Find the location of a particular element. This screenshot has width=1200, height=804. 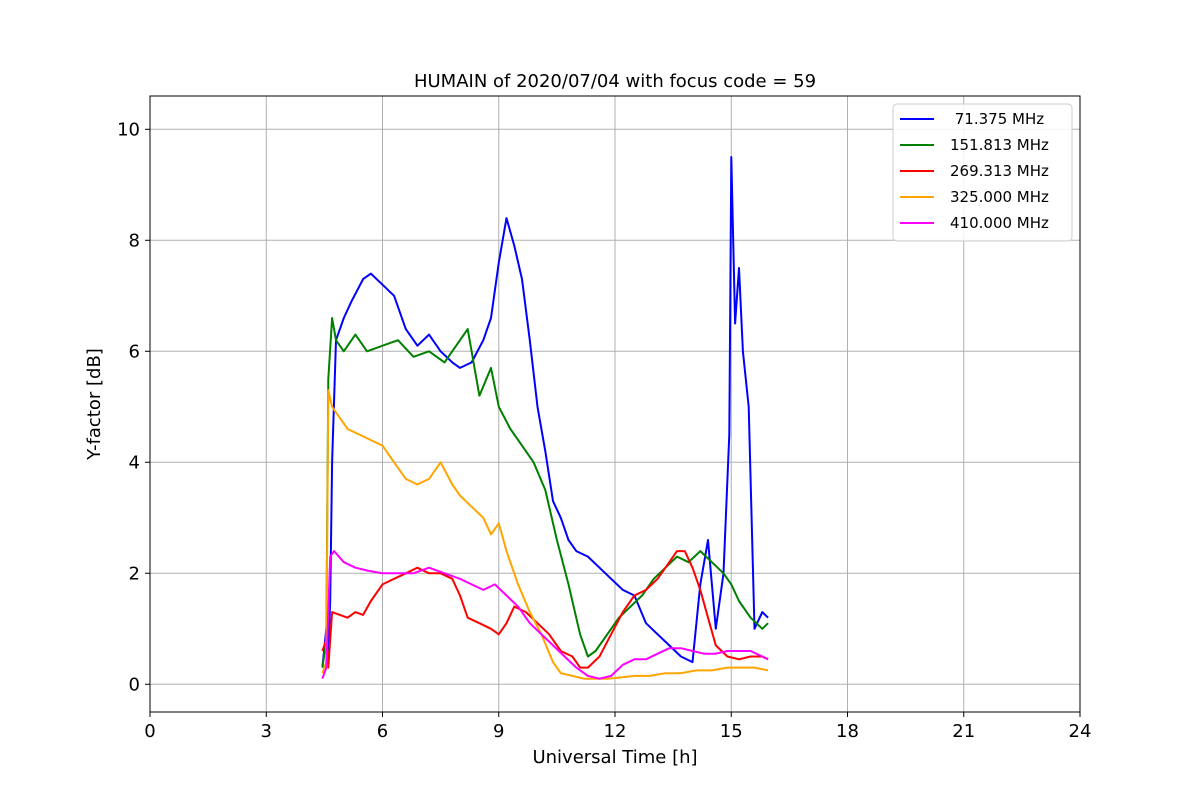

x-tick-label: 3 is located at coordinates (266, 731).